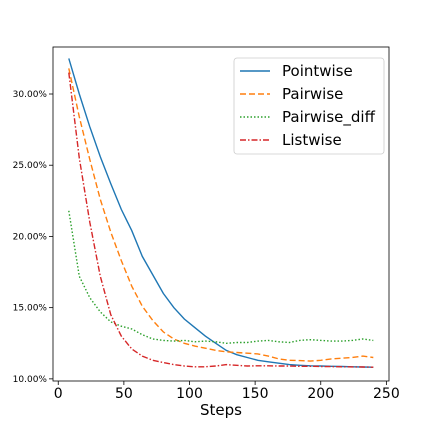 The width and height of the screenshot is (432, 432). What do you see at coordinates (312, 94) in the screenshot?
I see `legend-label-pairwise: Pairwise` at bounding box center [312, 94].